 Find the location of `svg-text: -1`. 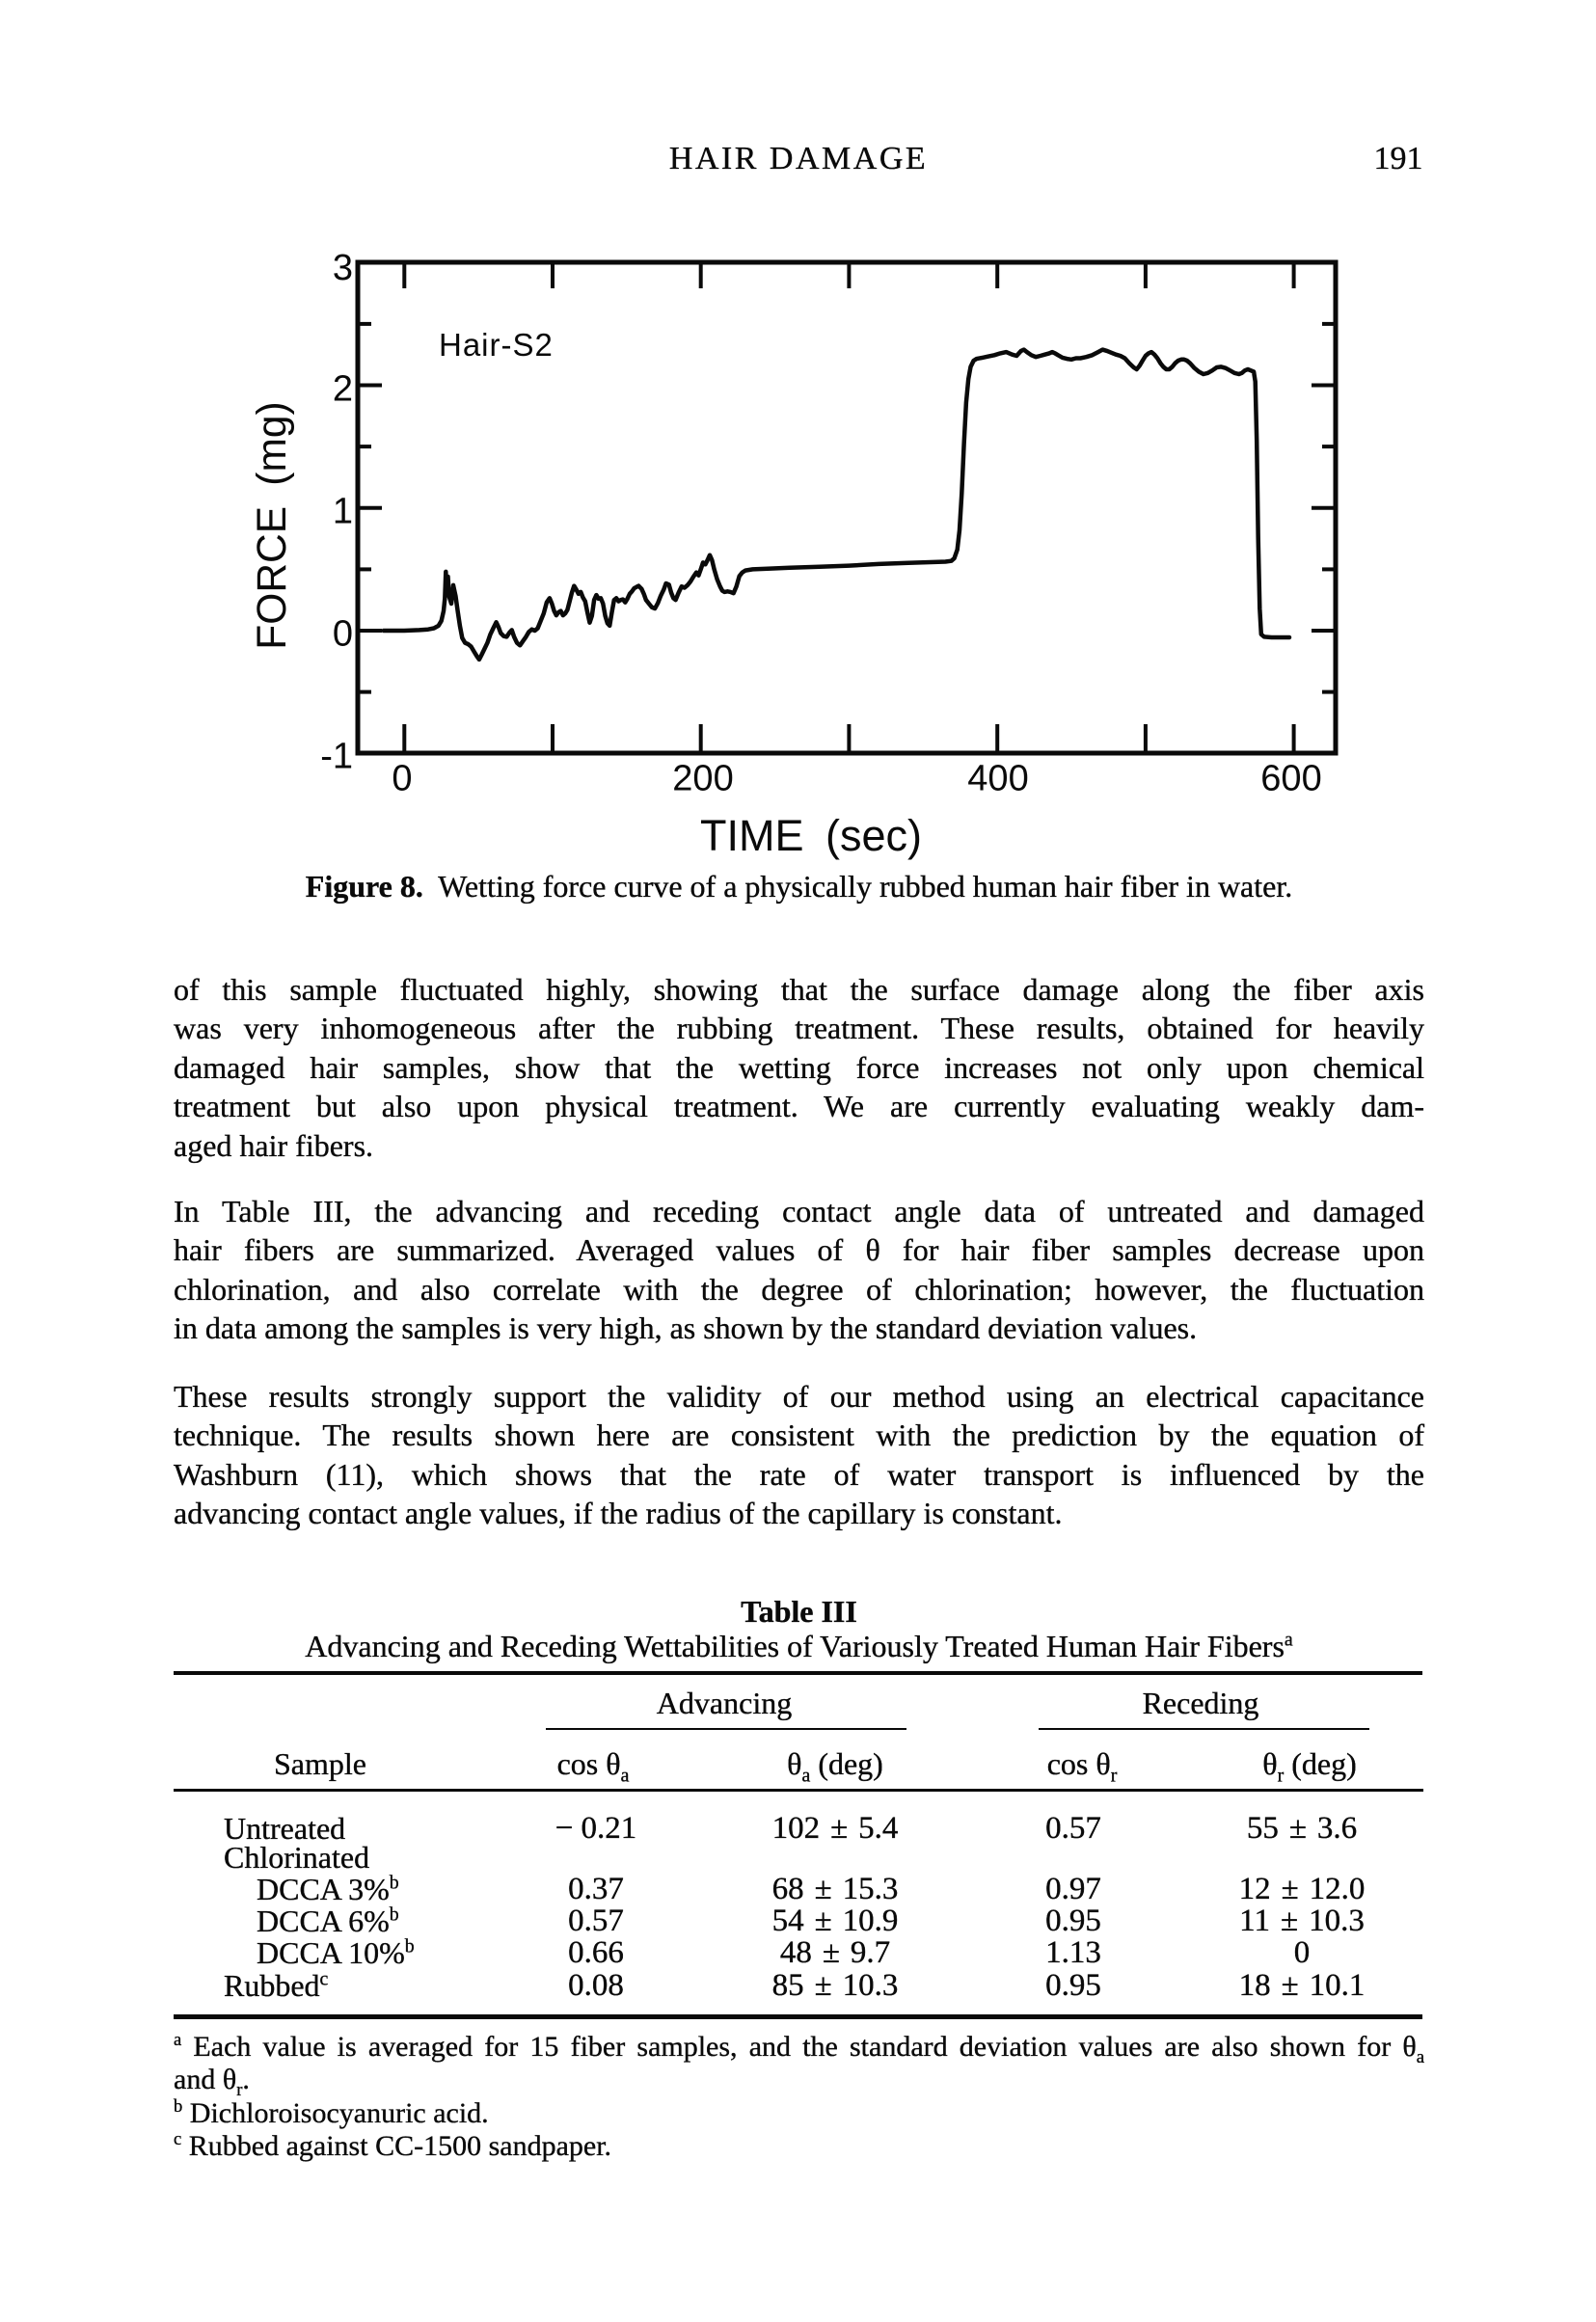

svg-text: -1 is located at coordinates (337, 757).